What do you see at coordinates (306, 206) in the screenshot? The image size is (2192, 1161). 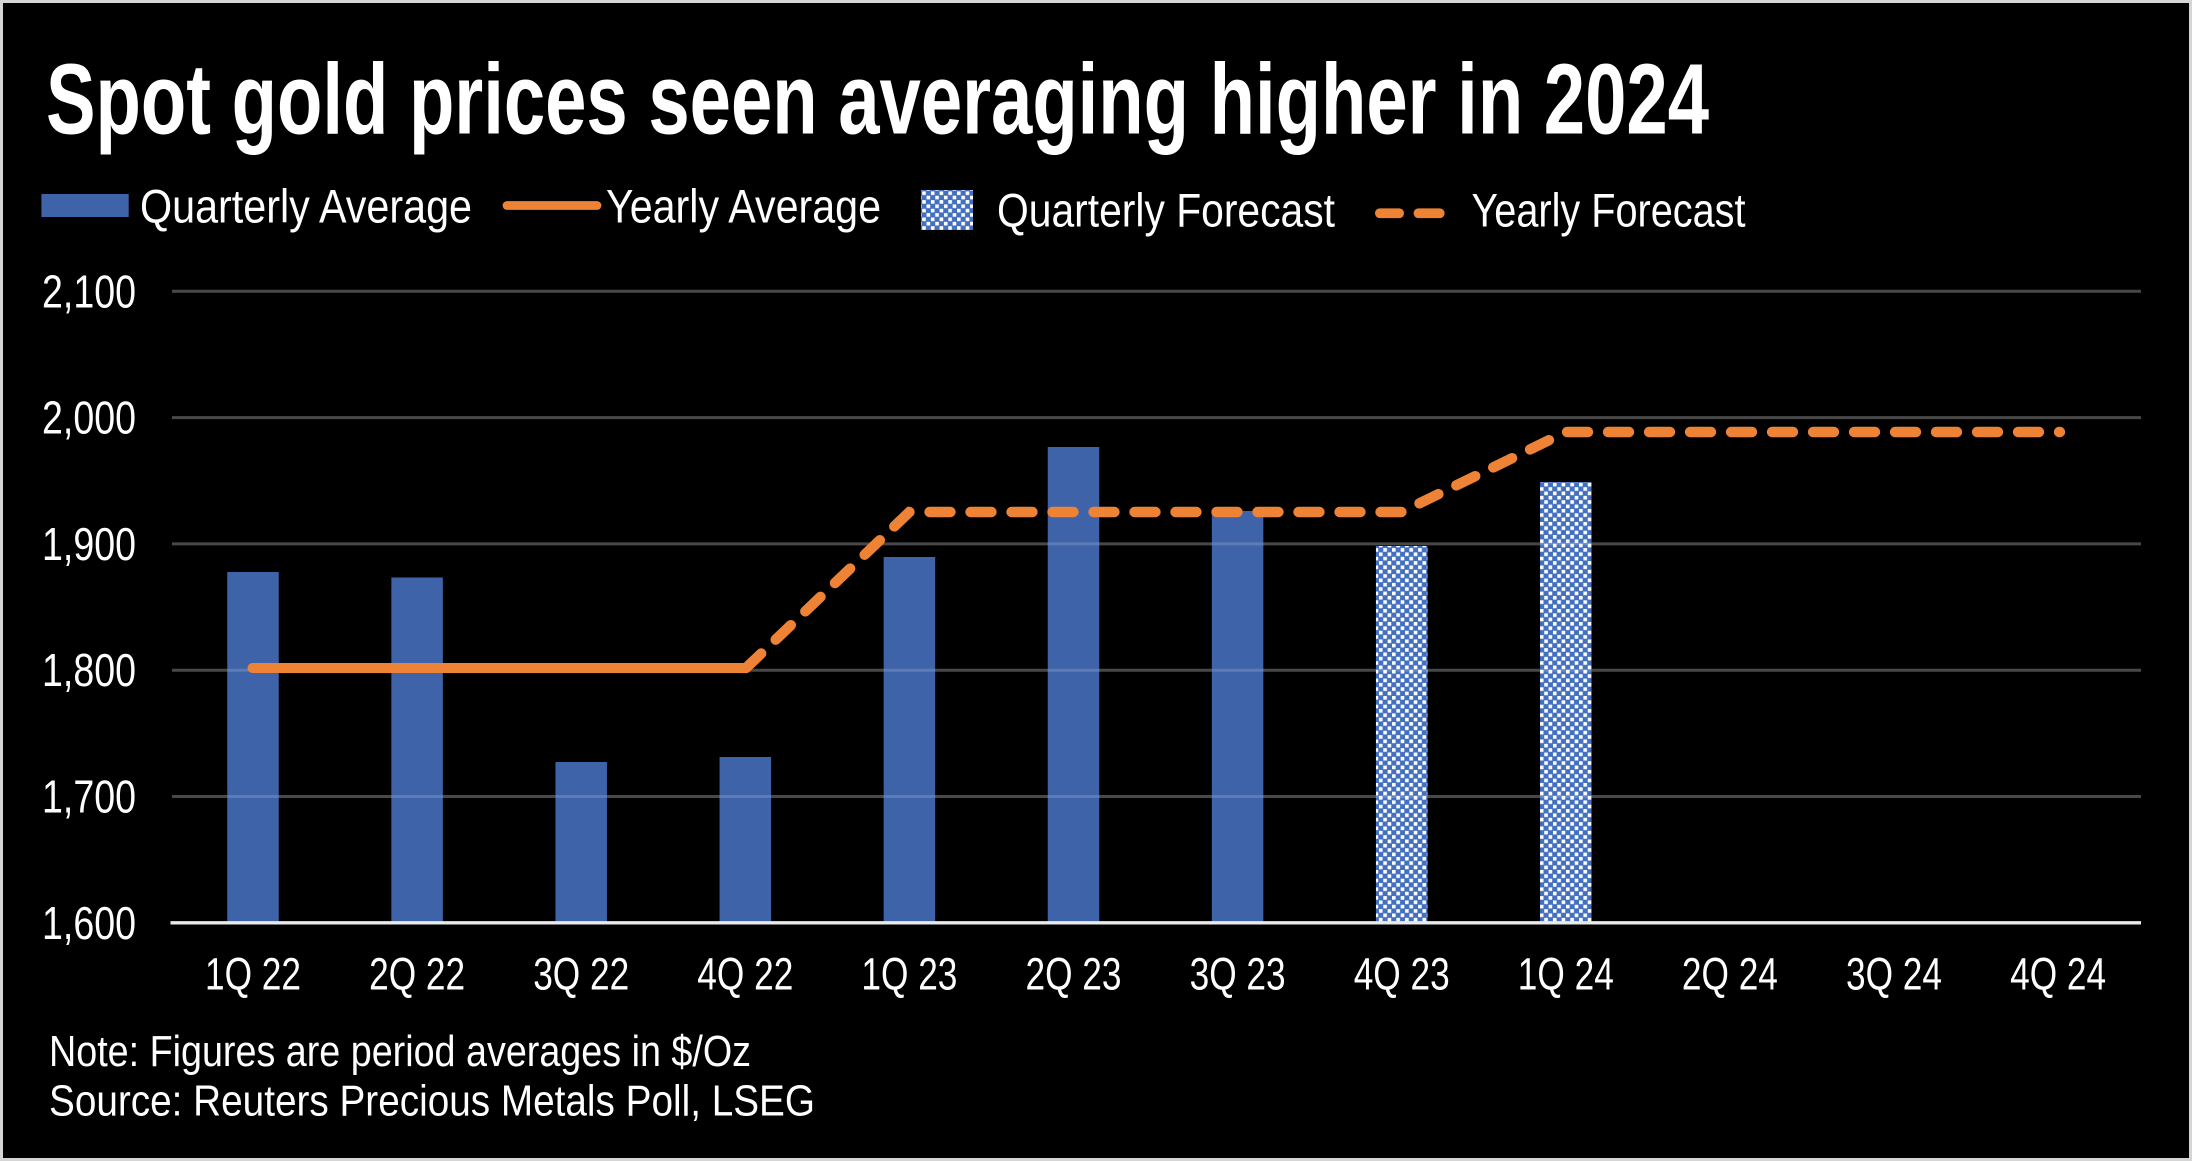 I see `svg-text: Quarterly Average` at bounding box center [306, 206].